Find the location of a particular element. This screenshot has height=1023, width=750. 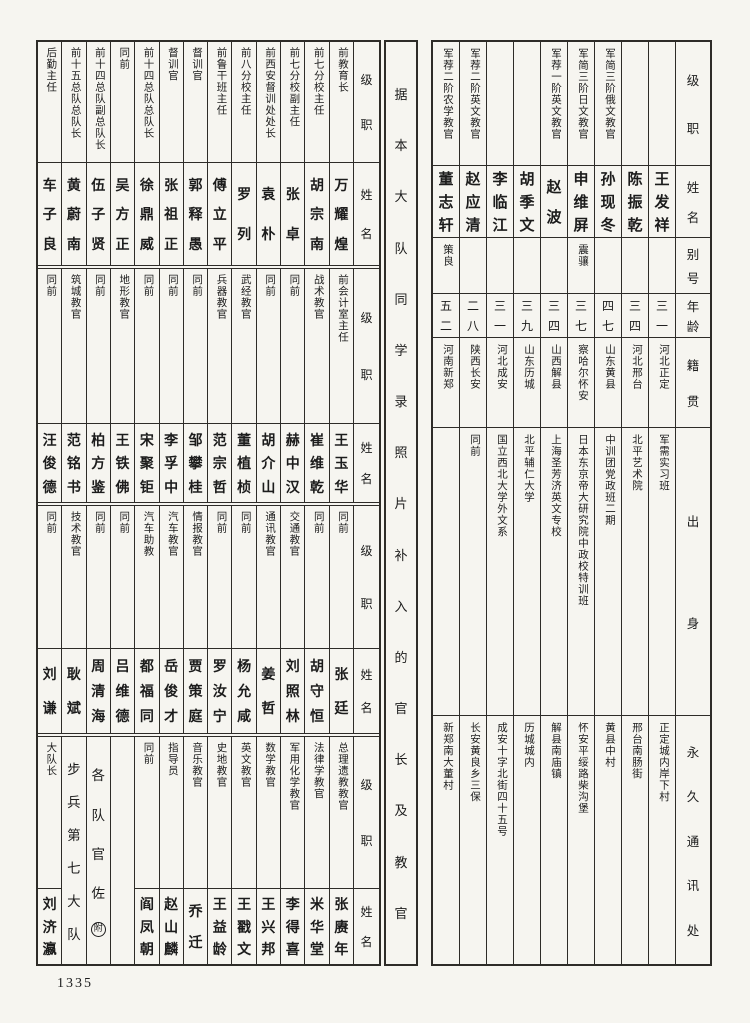

rank-cell: 英文教官 is located at coordinates (244, 813).